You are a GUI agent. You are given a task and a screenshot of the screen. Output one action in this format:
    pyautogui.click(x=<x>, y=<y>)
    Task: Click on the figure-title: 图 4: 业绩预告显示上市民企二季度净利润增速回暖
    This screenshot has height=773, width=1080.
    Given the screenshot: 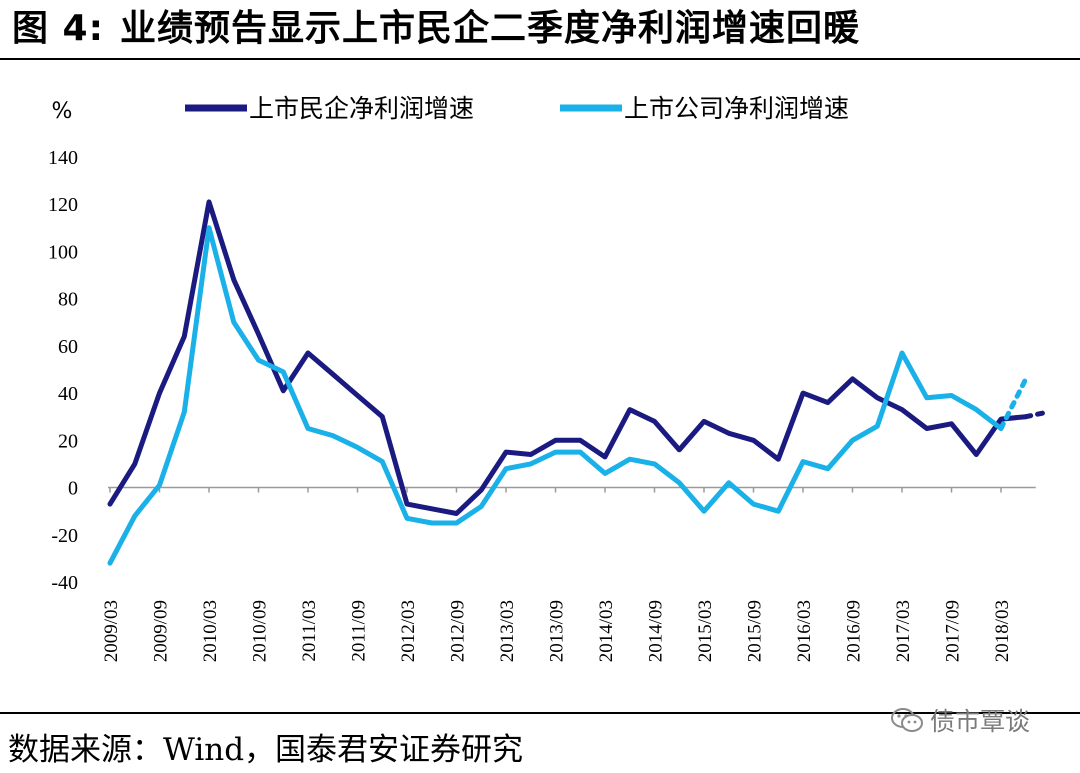 What is the action you would take?
    pyautogui.click(x=436, y=29)
    